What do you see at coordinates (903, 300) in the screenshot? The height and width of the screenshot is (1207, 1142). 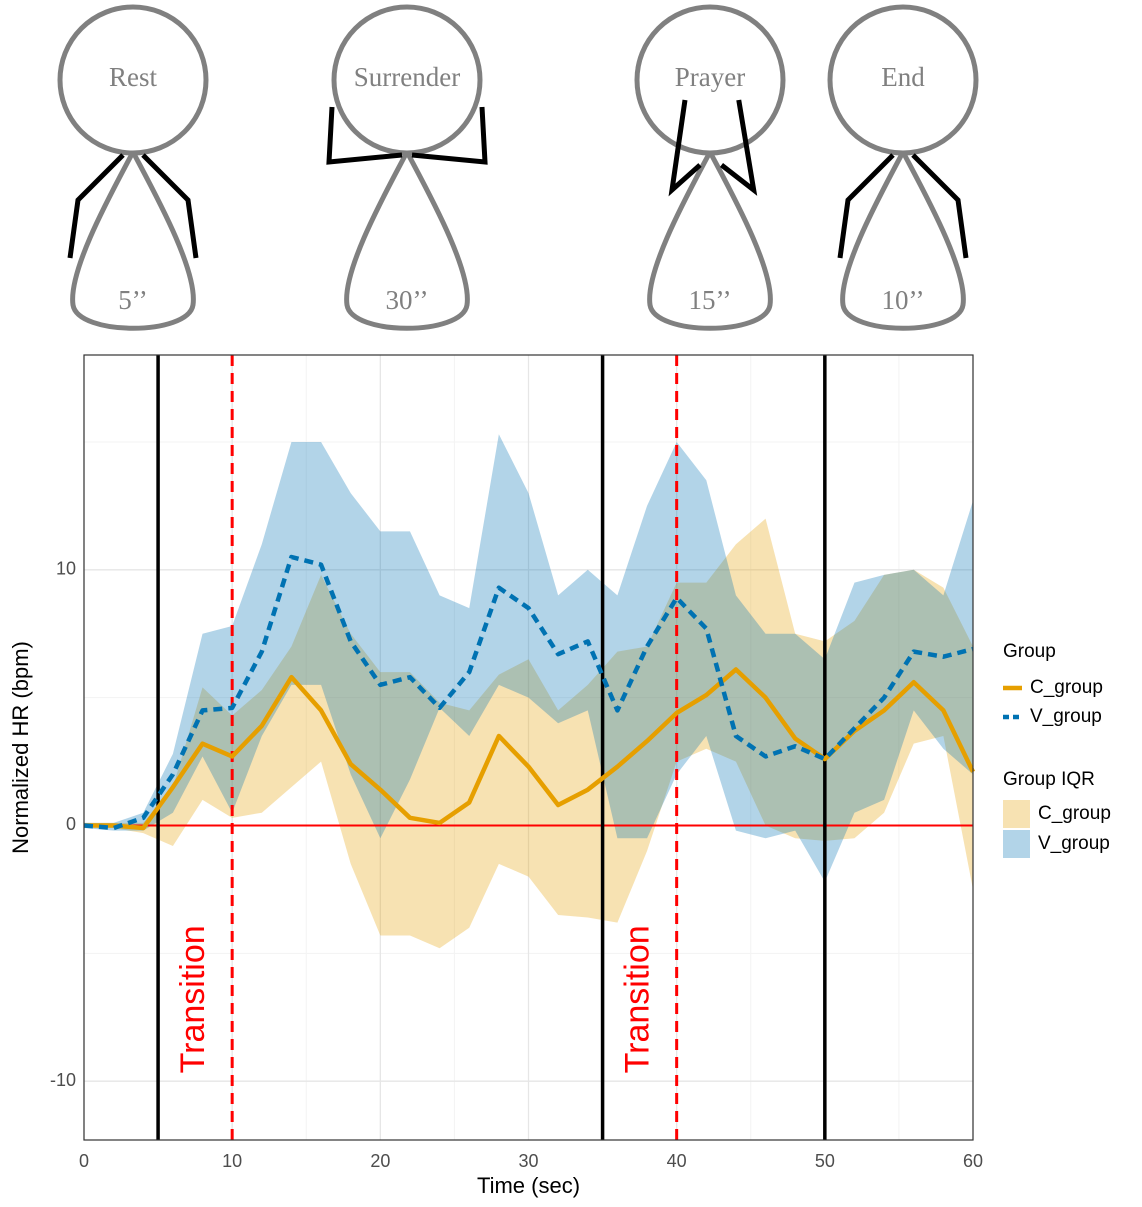 I see `pose-duration: 10’’` at bounding box center [903, 300].